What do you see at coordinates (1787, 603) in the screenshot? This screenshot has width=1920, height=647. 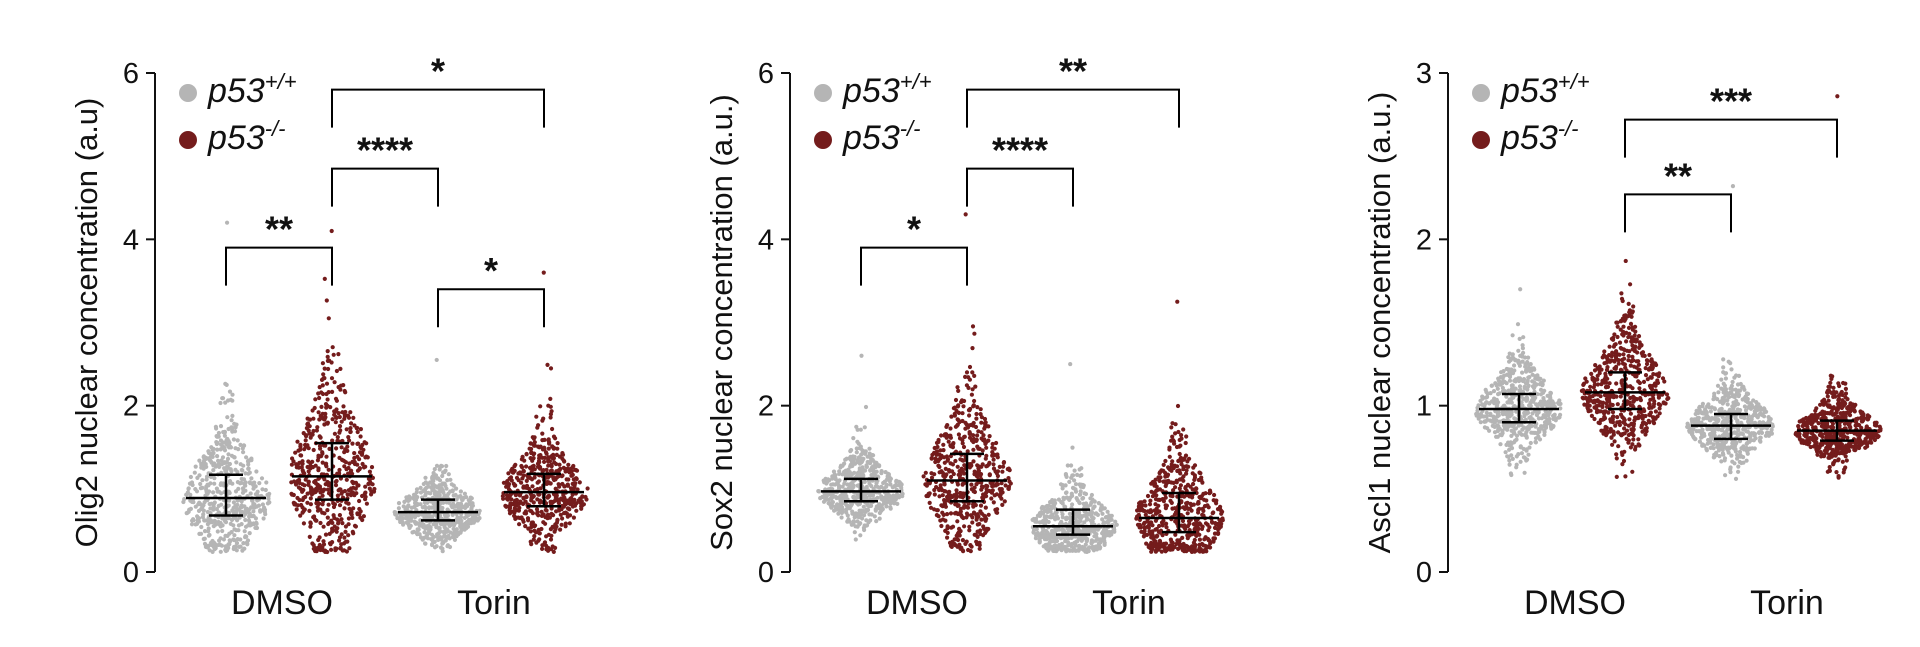 I see `x-category-label: Torin` at bounding box center [1787, 603].